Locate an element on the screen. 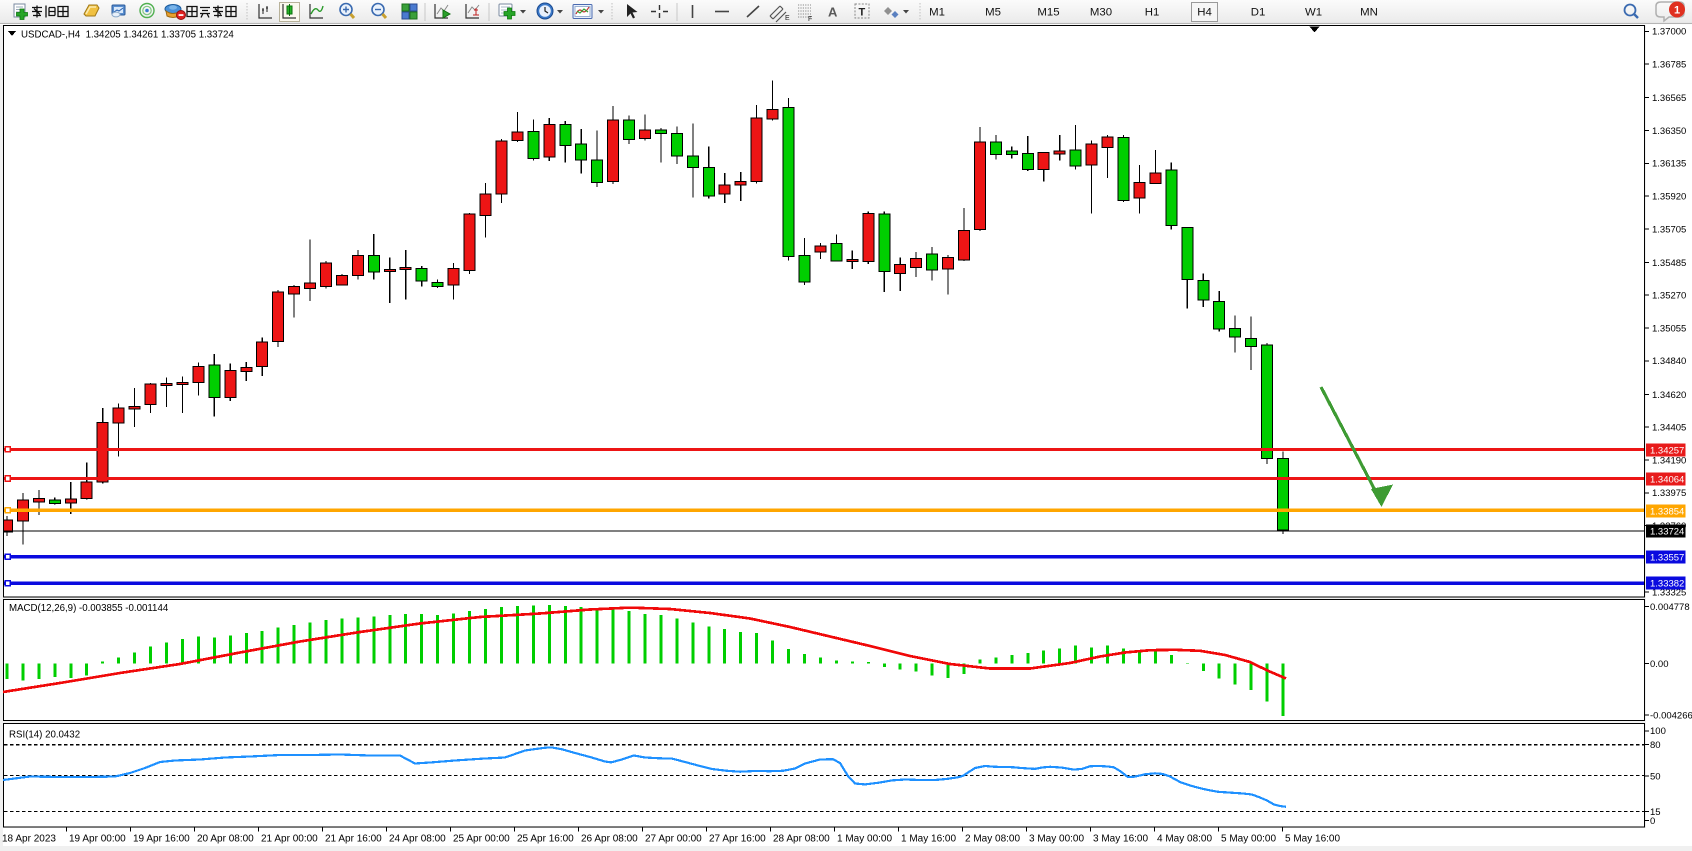 The width and height of the screenshot is (1692, 851). svg-text: 25 Apr 00:00 is located at coordinates (481, 839).